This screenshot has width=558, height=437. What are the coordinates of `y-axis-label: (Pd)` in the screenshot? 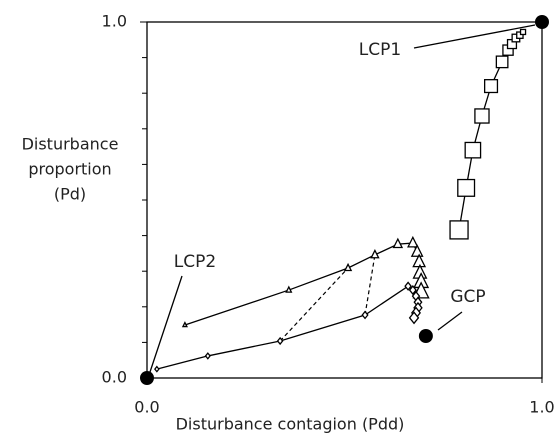 It's located at (70, 194).